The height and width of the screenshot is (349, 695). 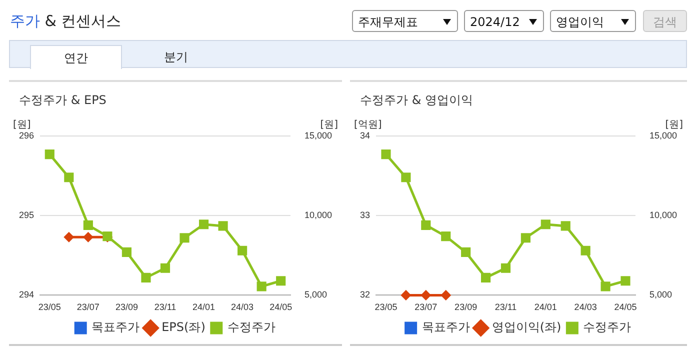 I want to click on y-tick-label: 295, so click(x=26, y=215).